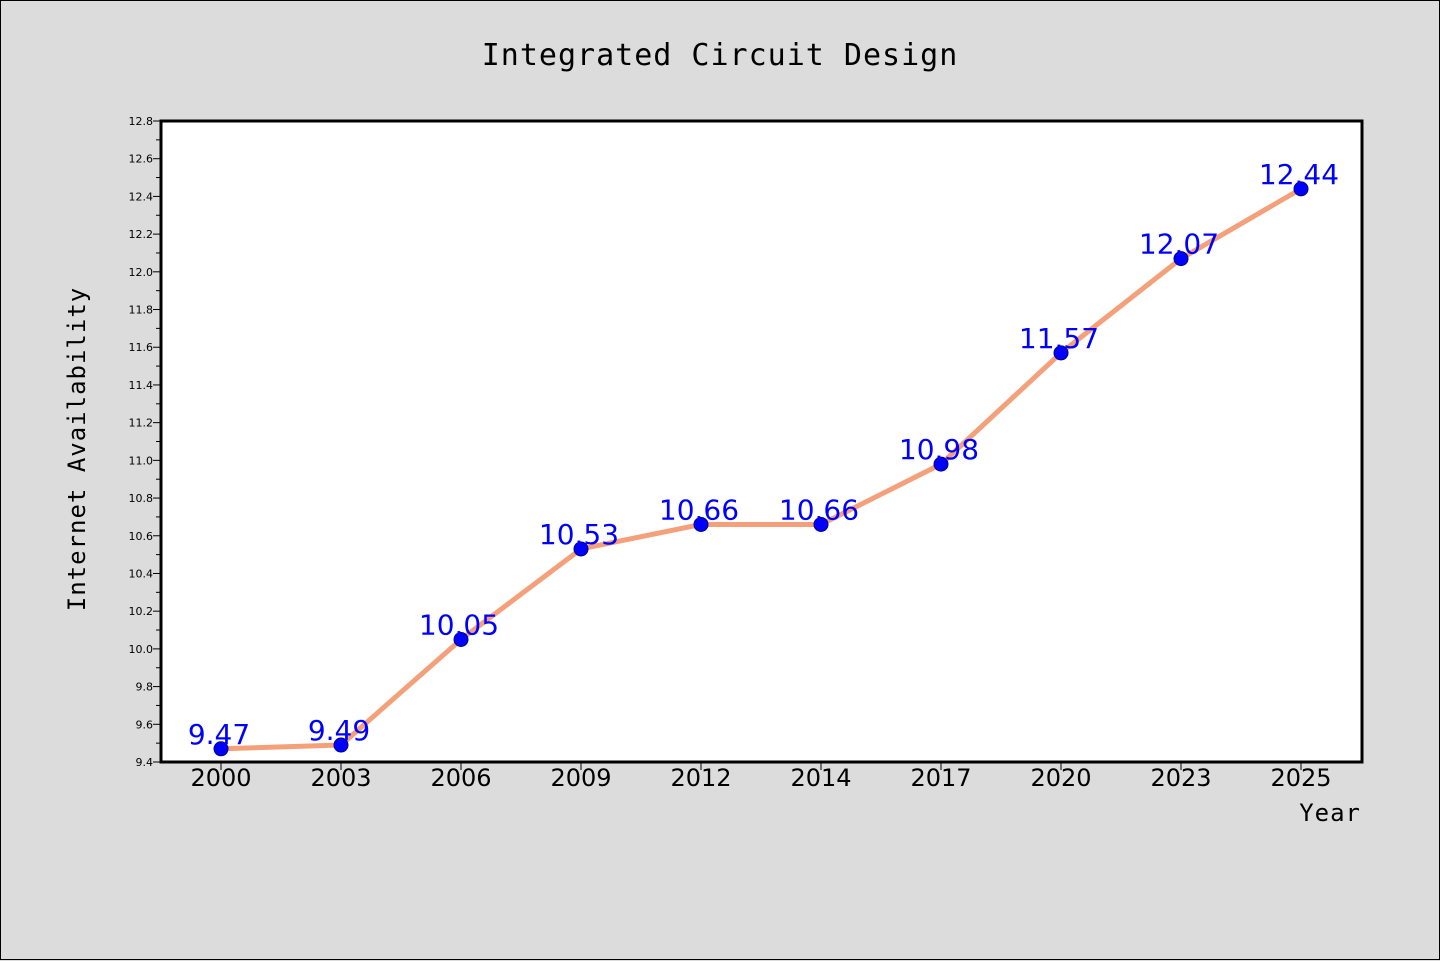 This screenshot has width=1440, height=961. Describe the element at coordinates (145, 687) in the screenshot. I see `y-tick-label: 9.8` at that location.